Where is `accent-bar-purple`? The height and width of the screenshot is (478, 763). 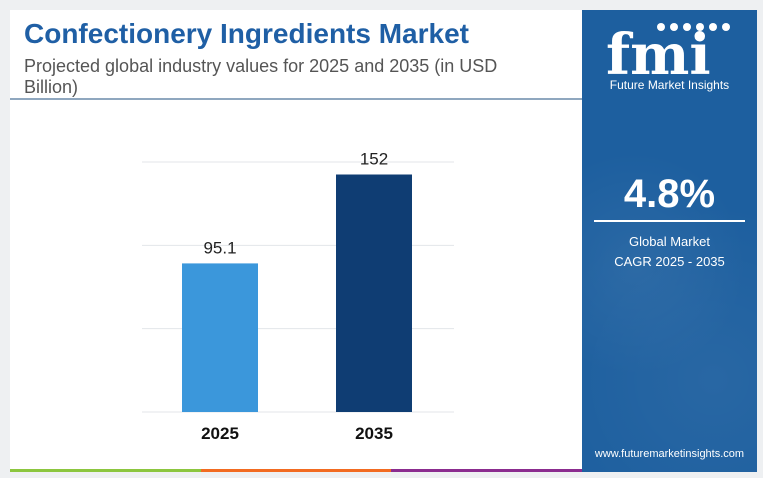
accent-bar-purple is located at coordinates (487, 470).